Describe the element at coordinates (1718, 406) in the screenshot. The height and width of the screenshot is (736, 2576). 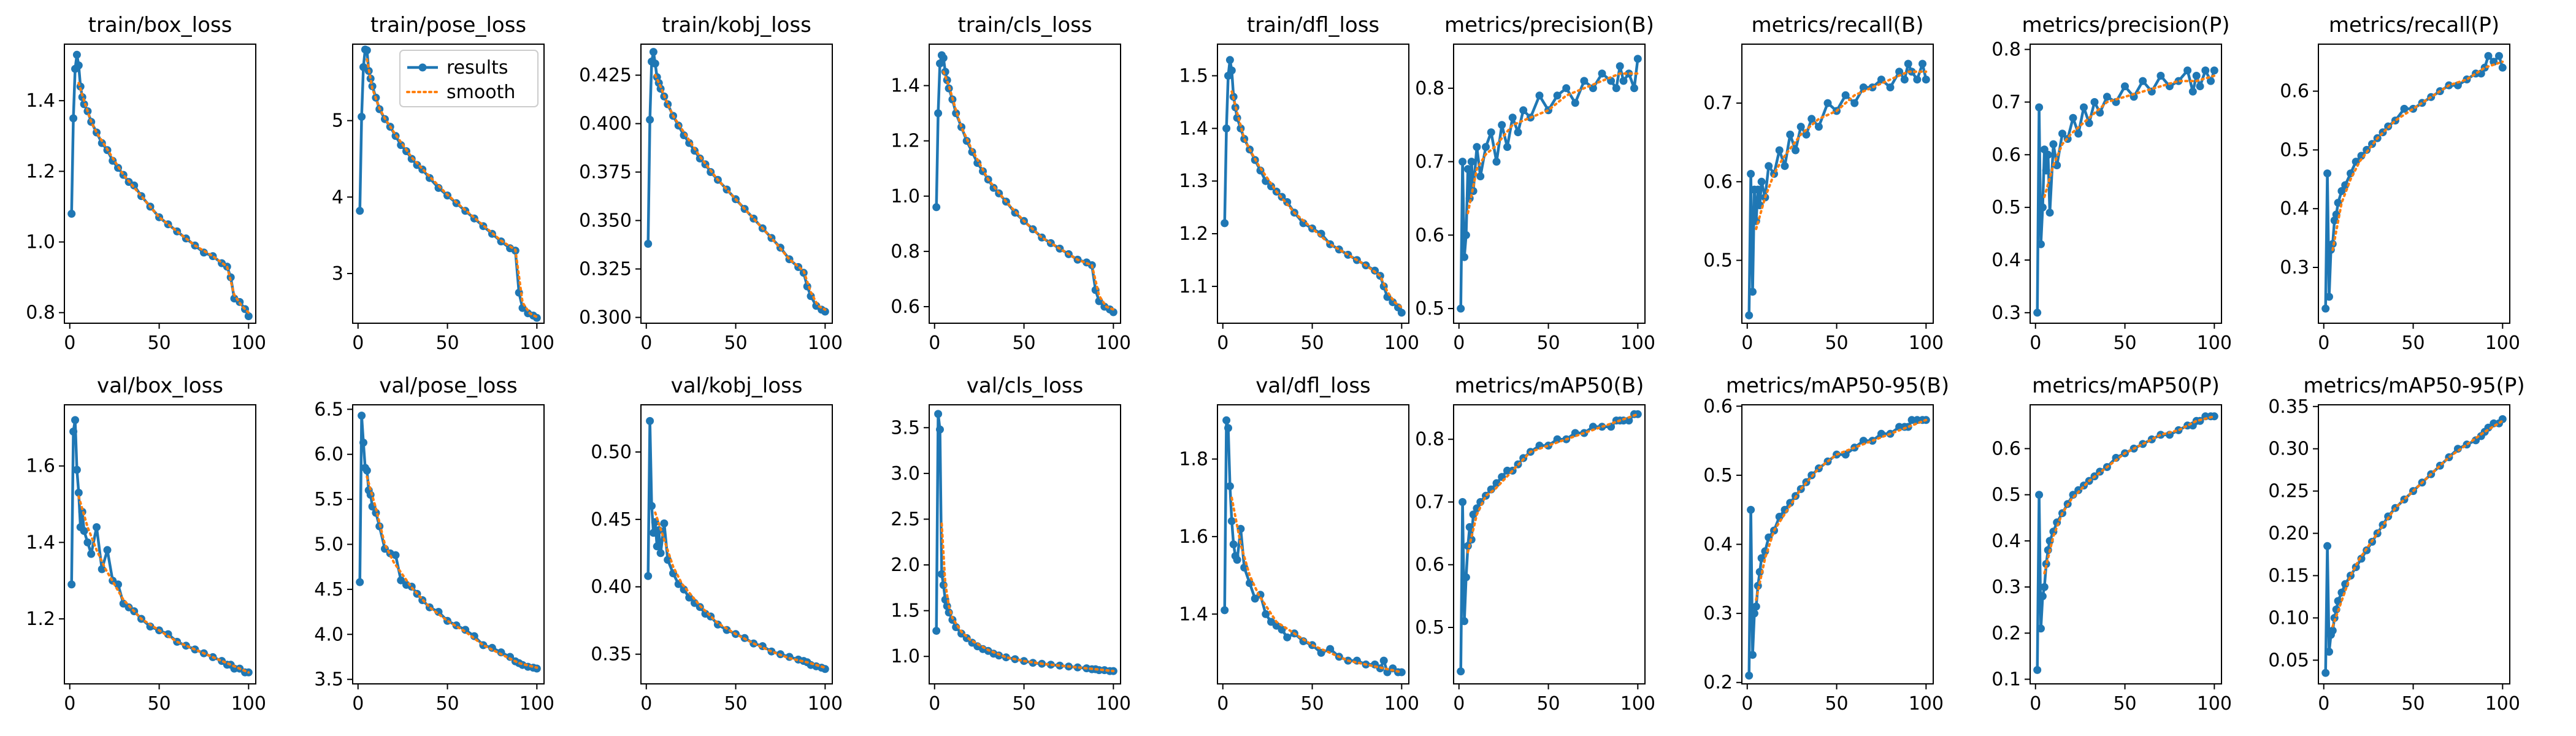
I see `y-tick-label: 0.6` at that location.